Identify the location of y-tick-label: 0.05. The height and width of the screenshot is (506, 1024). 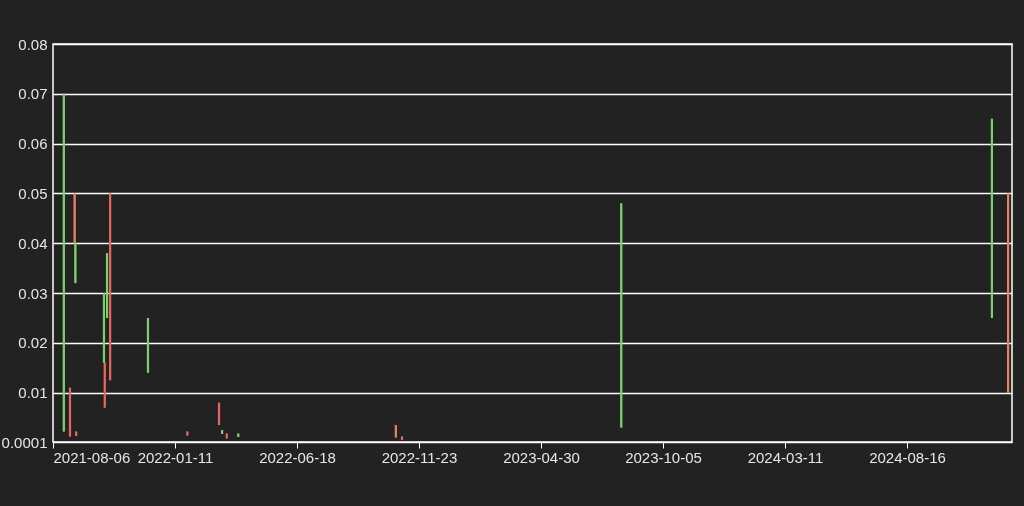
(33, 193).